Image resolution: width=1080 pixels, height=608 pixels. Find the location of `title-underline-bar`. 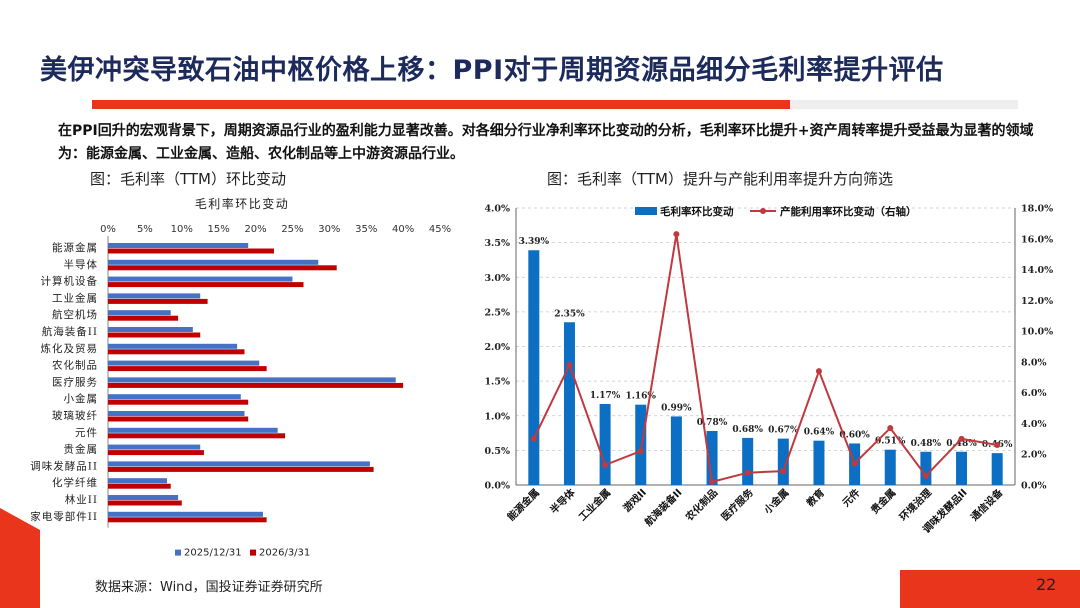

title-underline-bar is located at coordinates (441, 104).